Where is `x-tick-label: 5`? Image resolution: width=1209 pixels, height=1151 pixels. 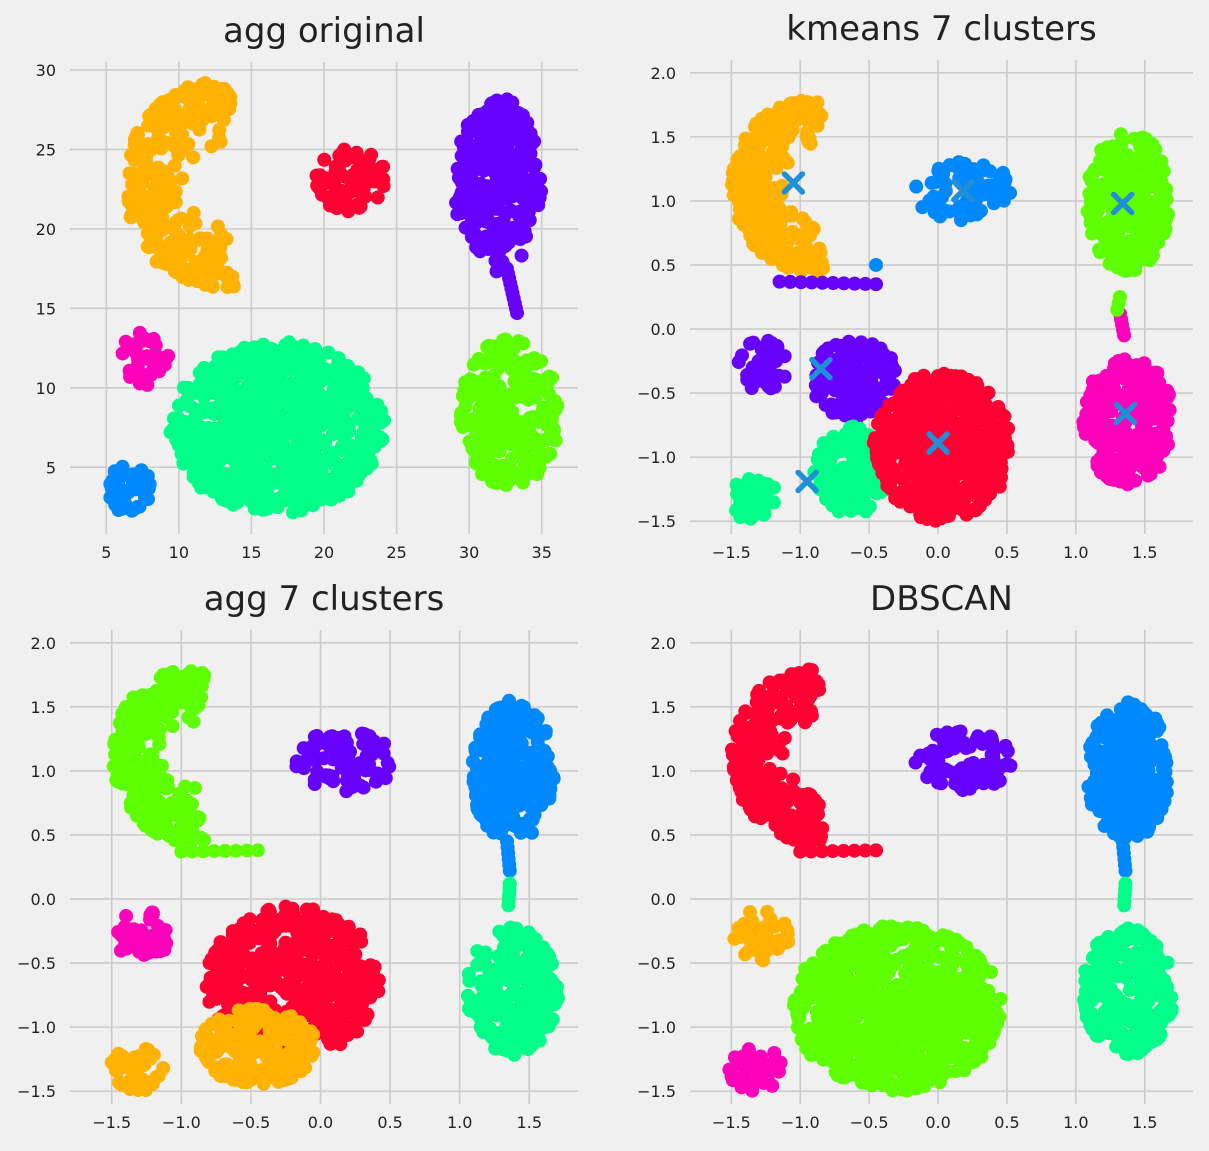
x-tick-label: 5 is located at coordinates (106, 552).